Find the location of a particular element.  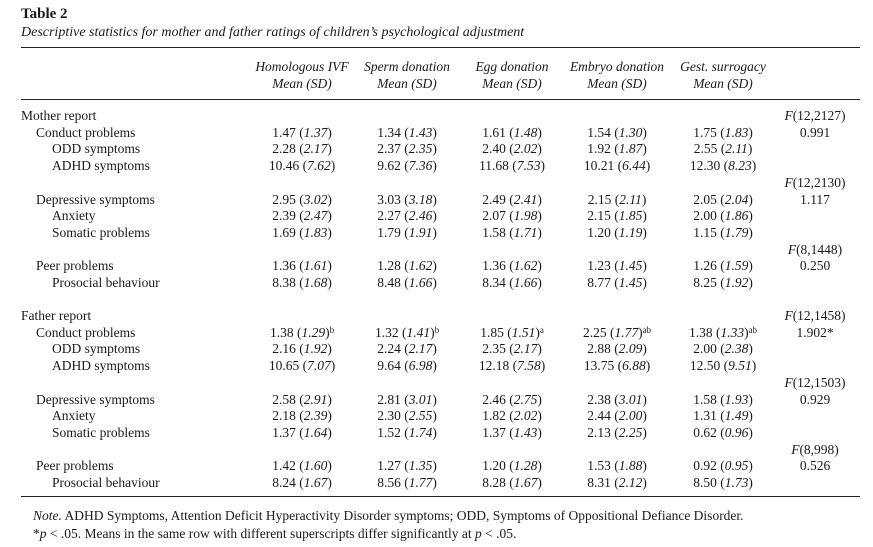

cell-mean: 0.92 ( is located at coordinates (709, 466).